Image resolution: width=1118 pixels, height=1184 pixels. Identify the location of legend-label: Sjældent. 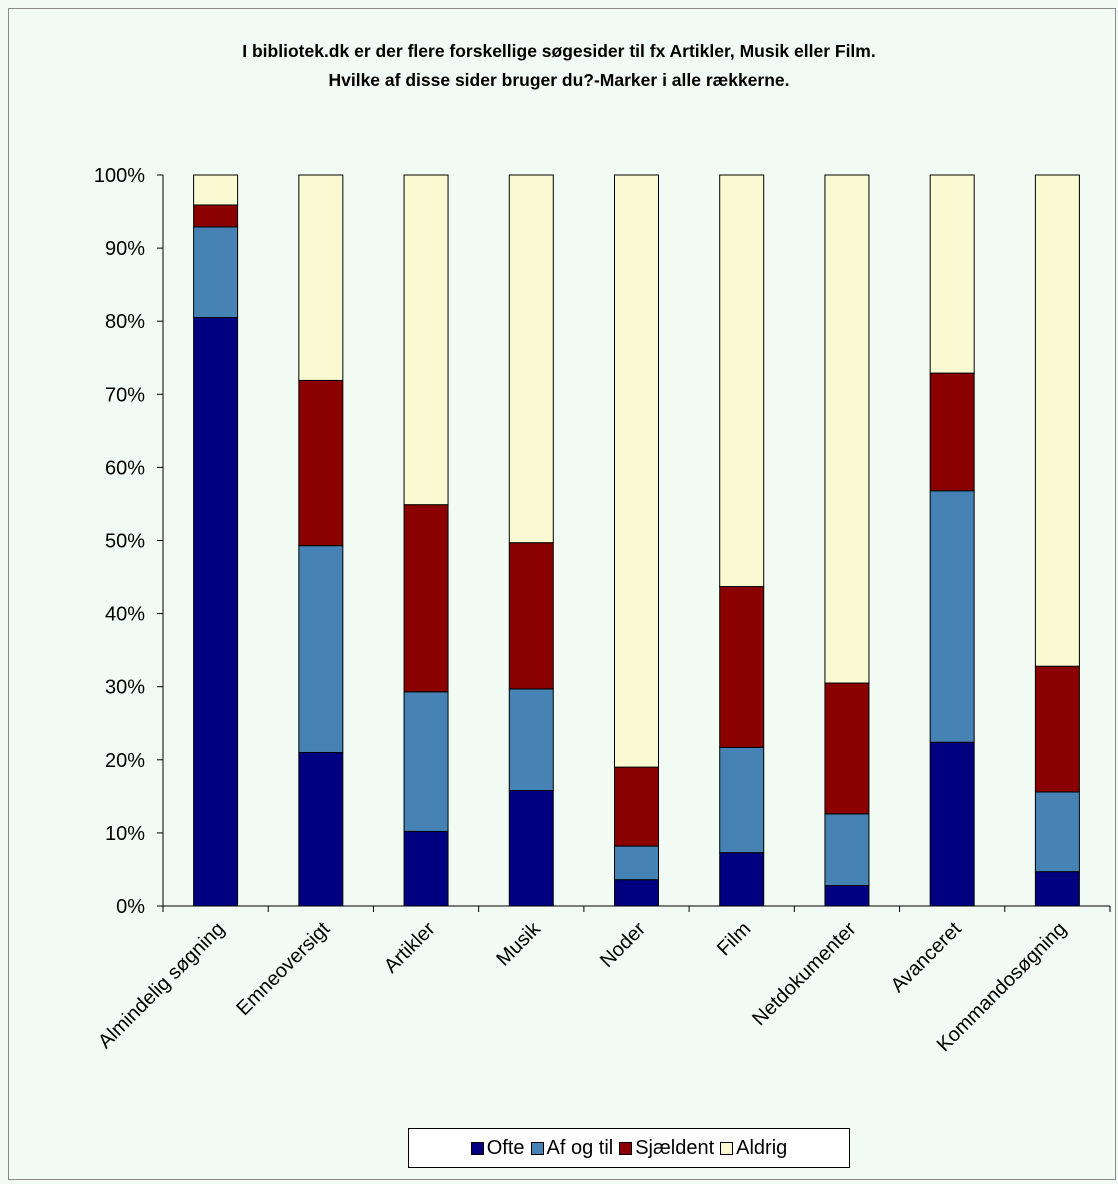
(675, 1147).